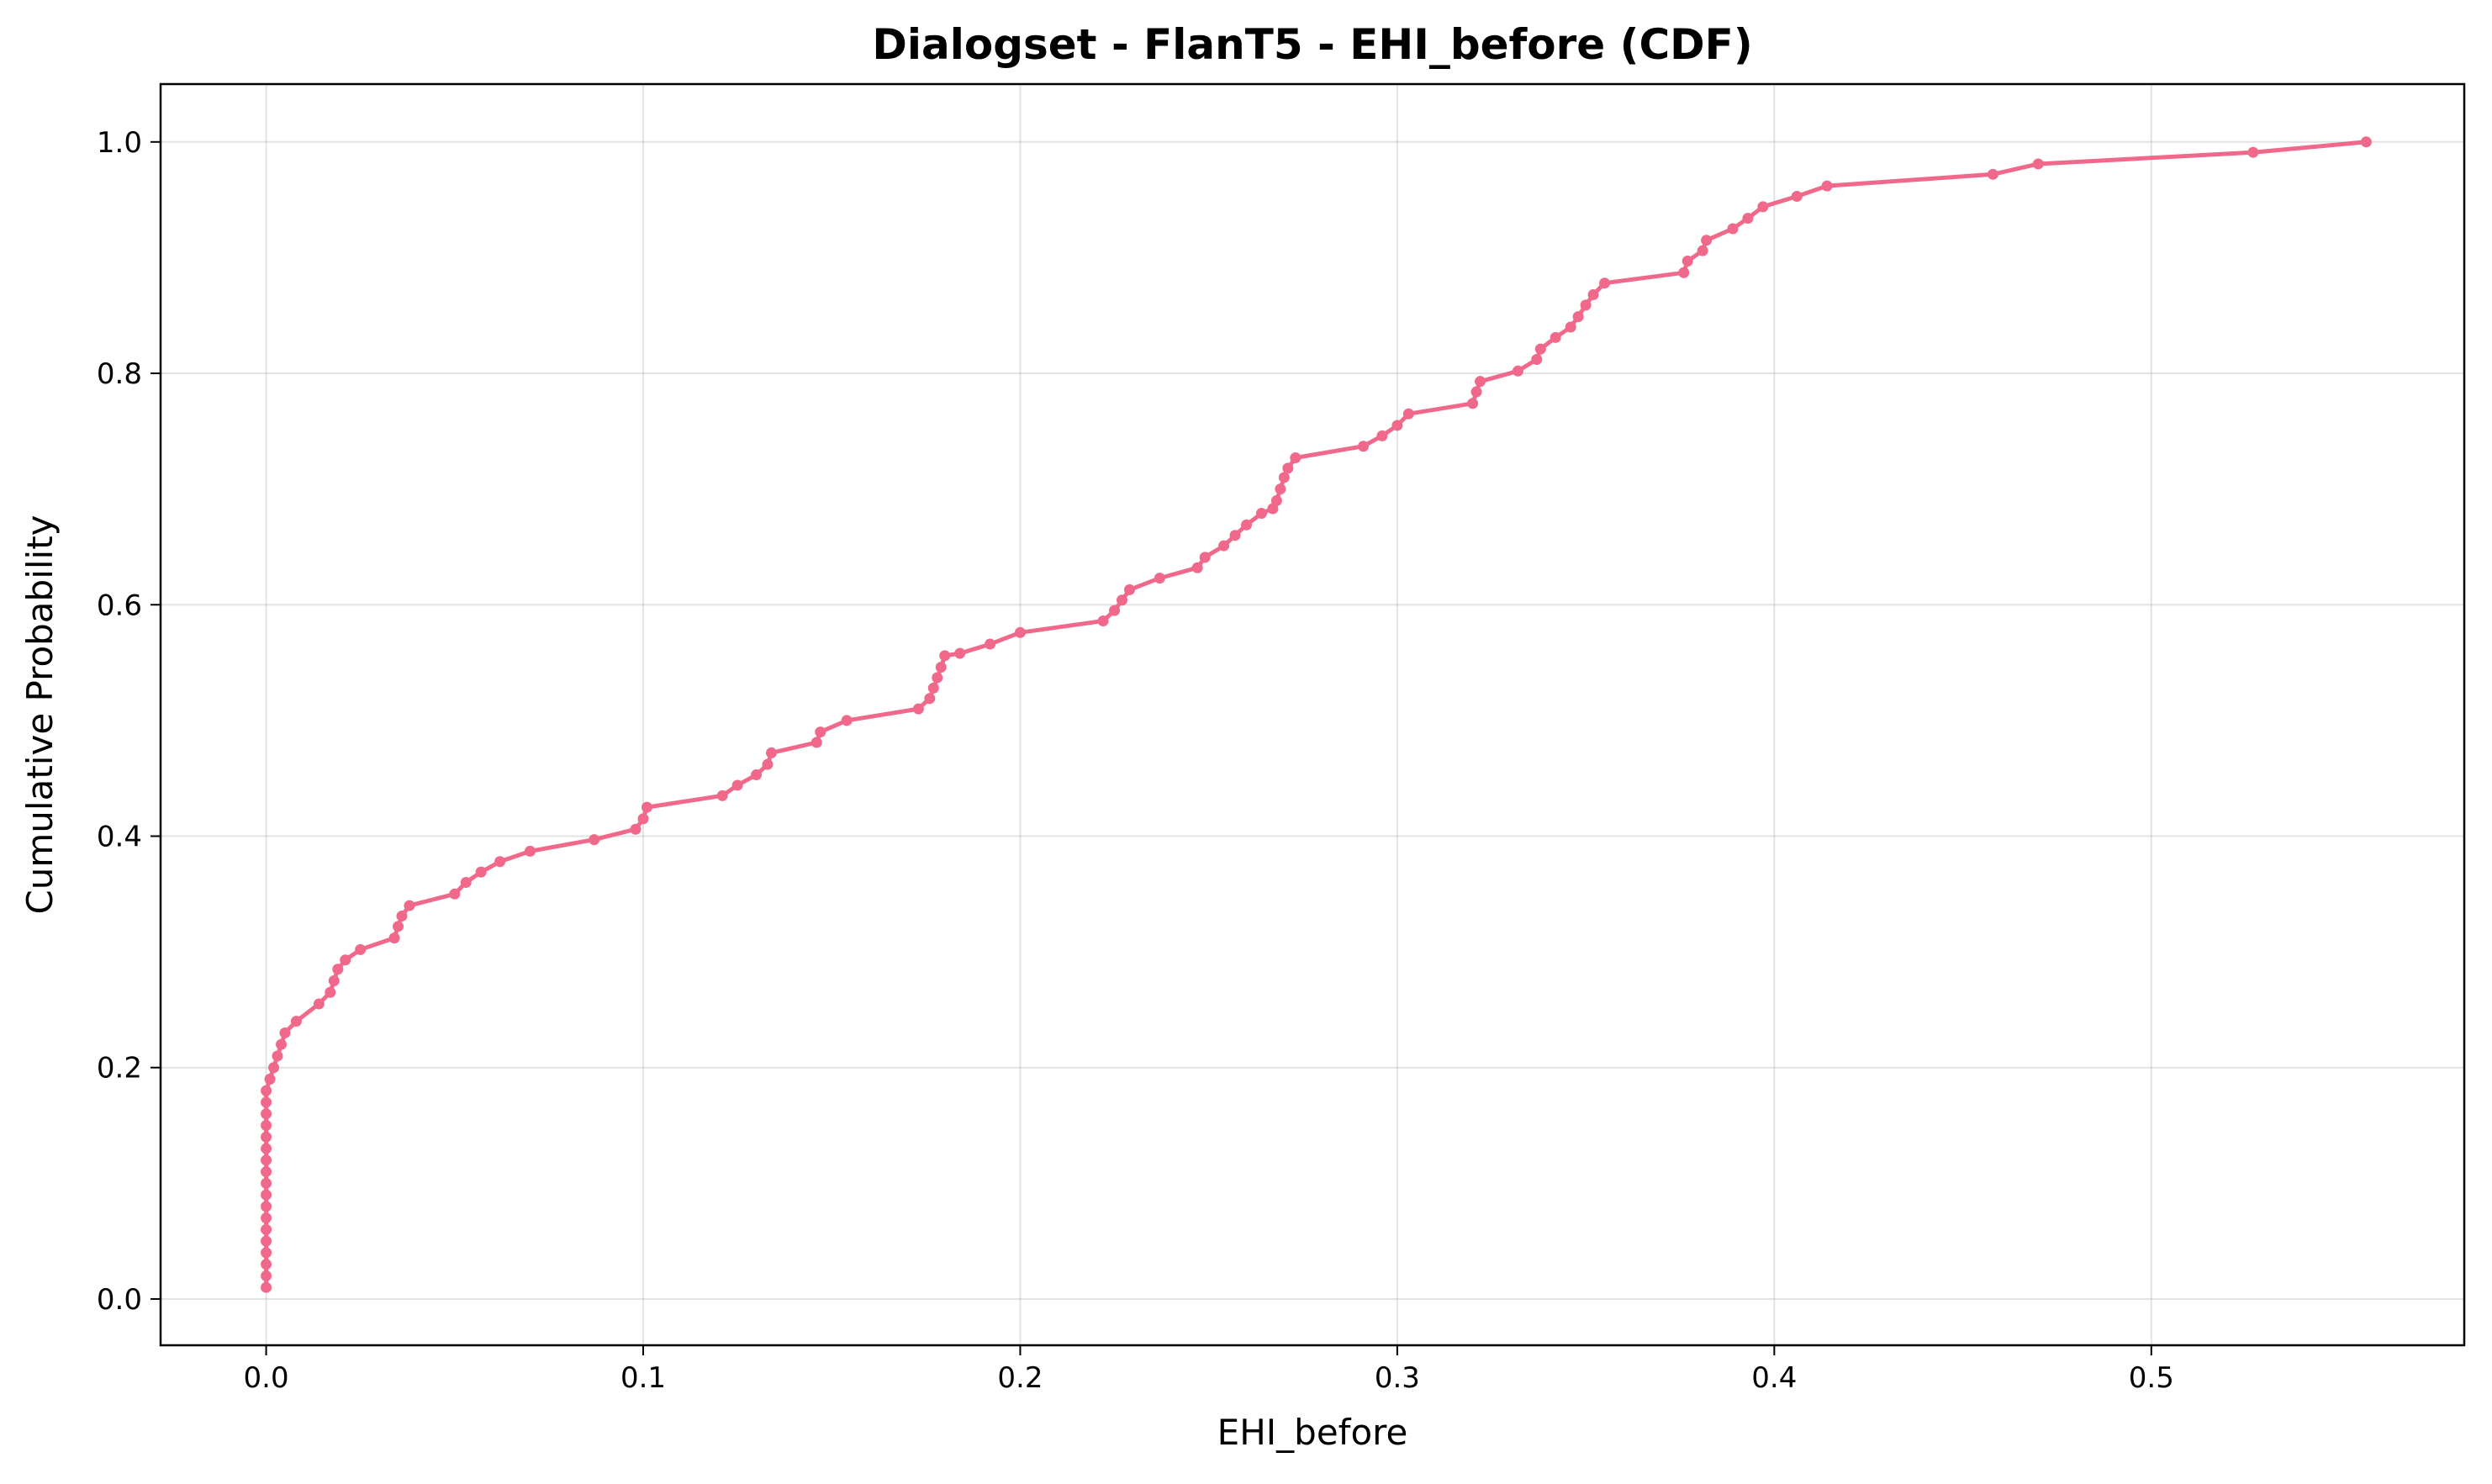  Describe the element at coordinates (643, 1378) in the screenshot. I see `x-tick-label: 0.1` at that location.